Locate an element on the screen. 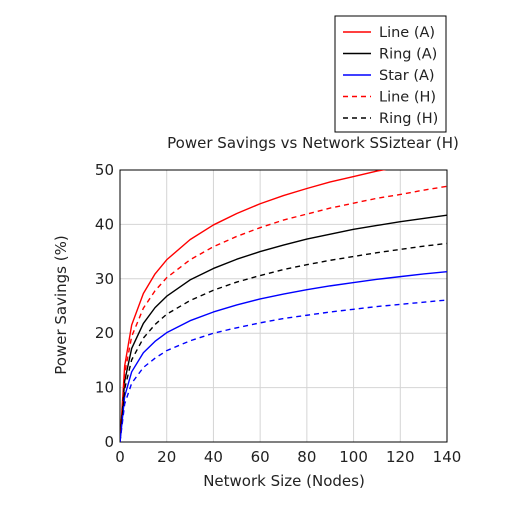 Image resolution: width=512 pixels, height=512 pixels. y-tick-label: 20 is located at coordinates (104, 333).